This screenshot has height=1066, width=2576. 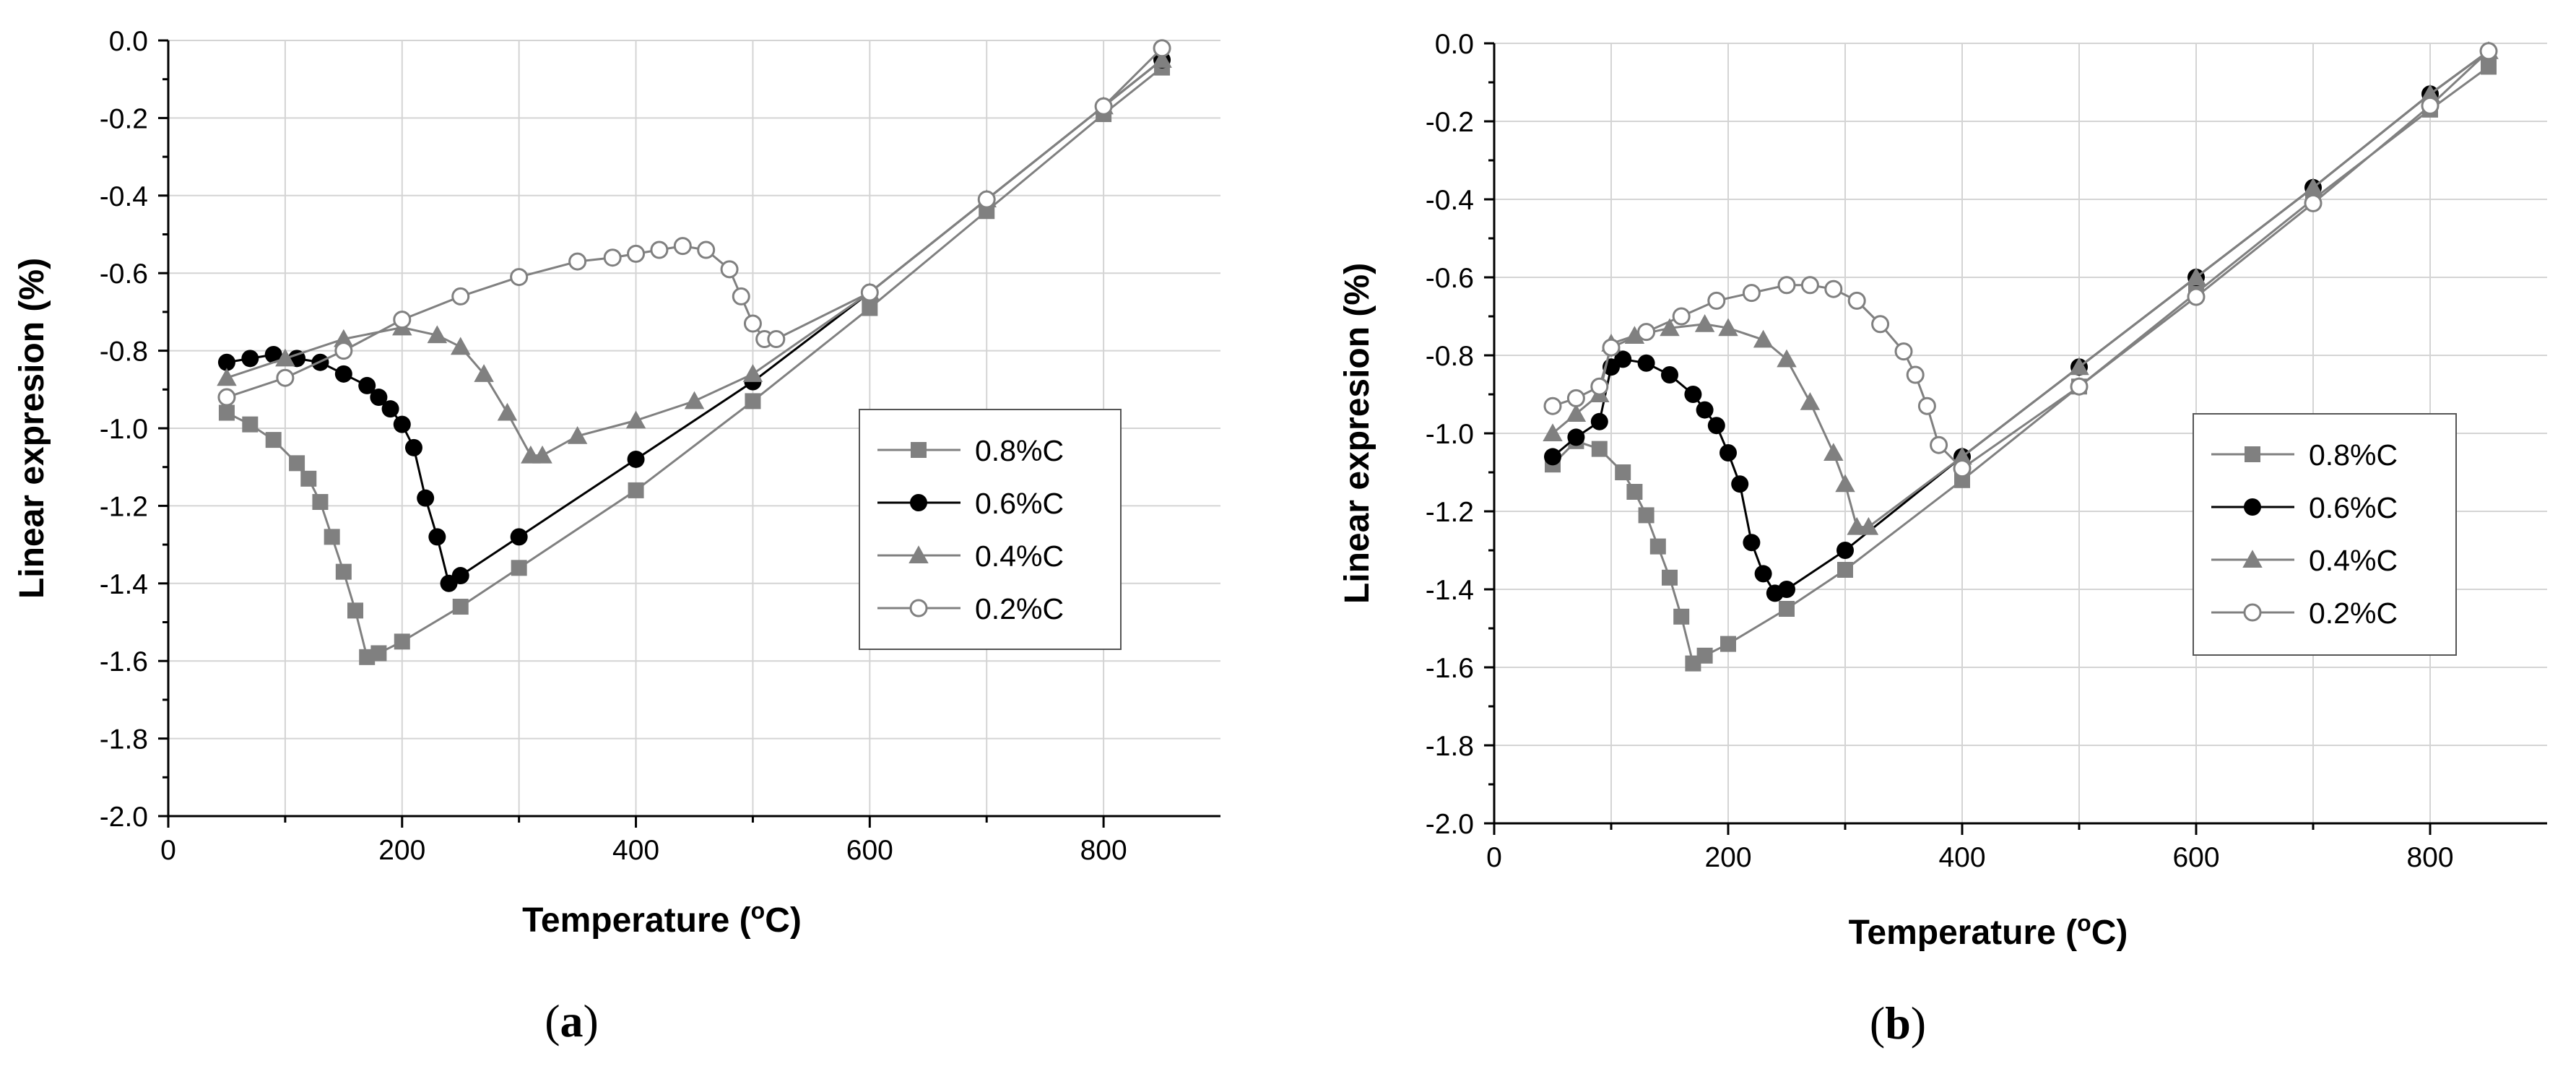 What do you see at coordinates (970, 450) in the screenshot?
I see `legend-entry: 0.8%C` at bounding box center [970, 450].